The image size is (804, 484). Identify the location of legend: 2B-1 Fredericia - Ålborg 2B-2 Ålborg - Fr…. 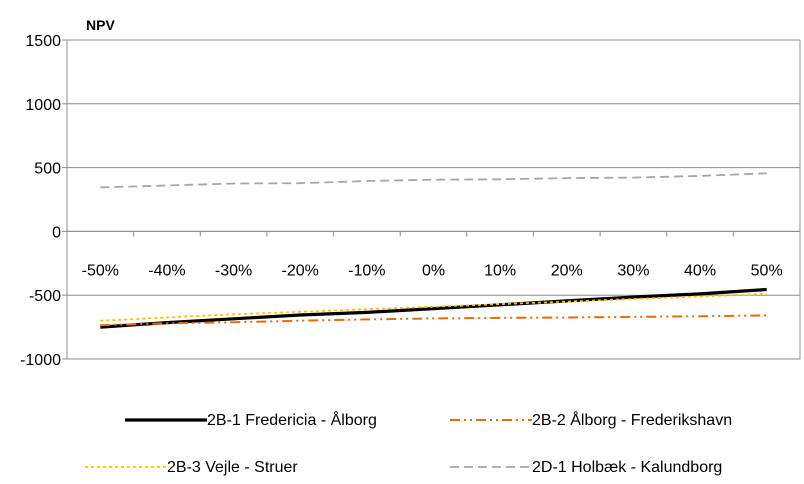
(408, 443).